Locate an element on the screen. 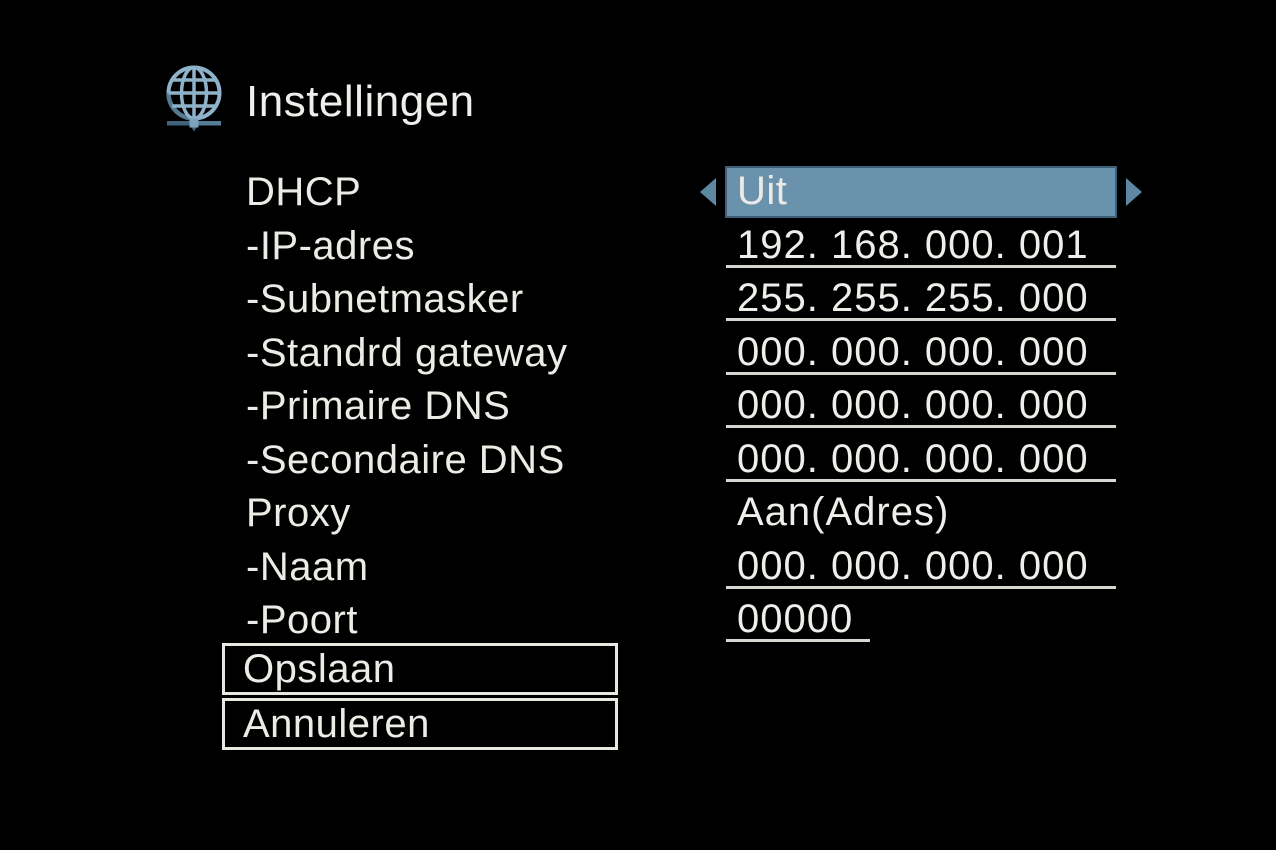  cancel-button: Annuleren is located at coordinates (420, 724).